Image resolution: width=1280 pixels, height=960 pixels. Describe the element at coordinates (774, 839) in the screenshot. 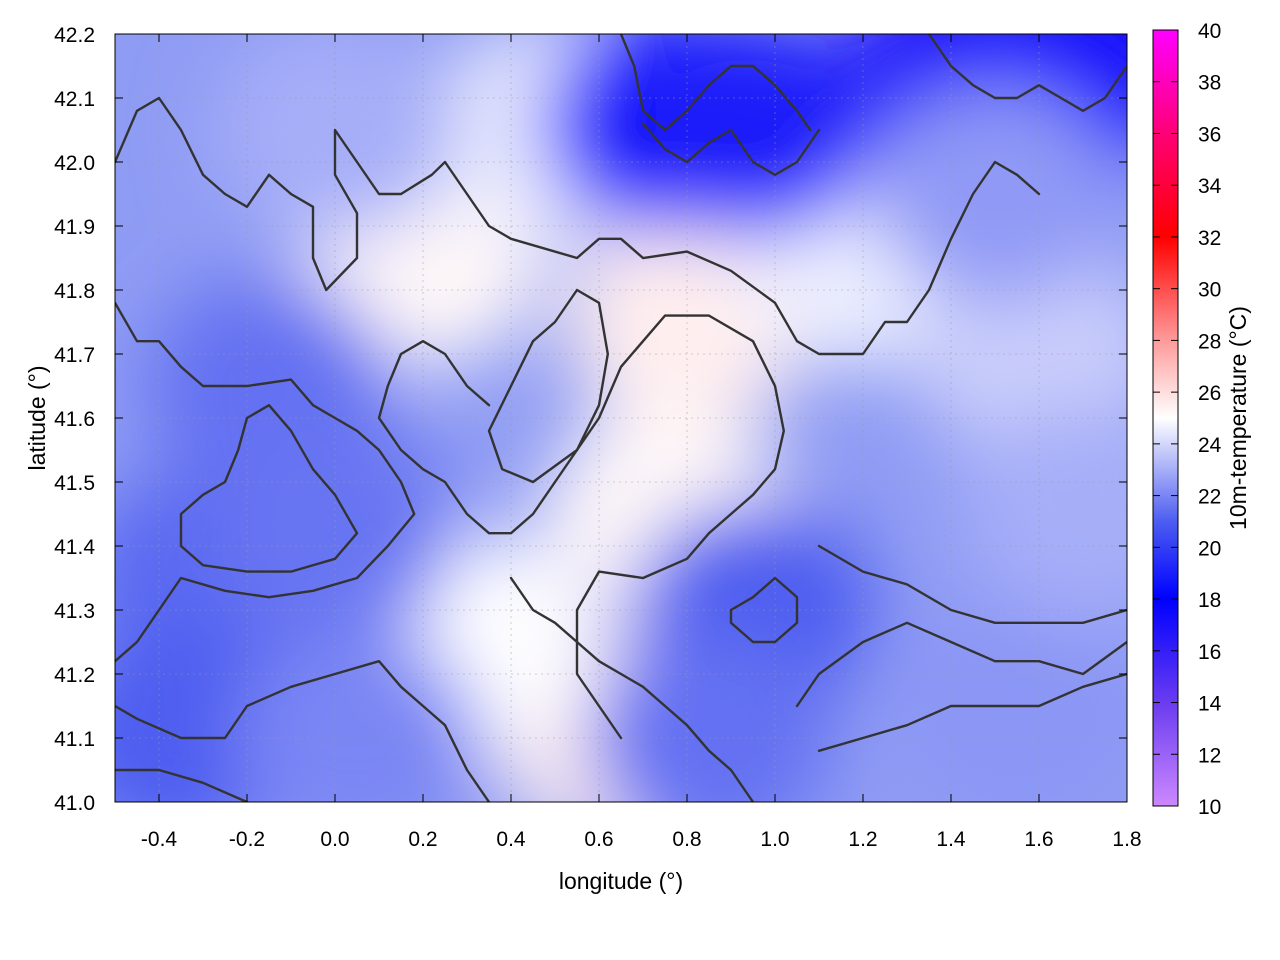

I see `x-tick-label: 1.0` at that location.